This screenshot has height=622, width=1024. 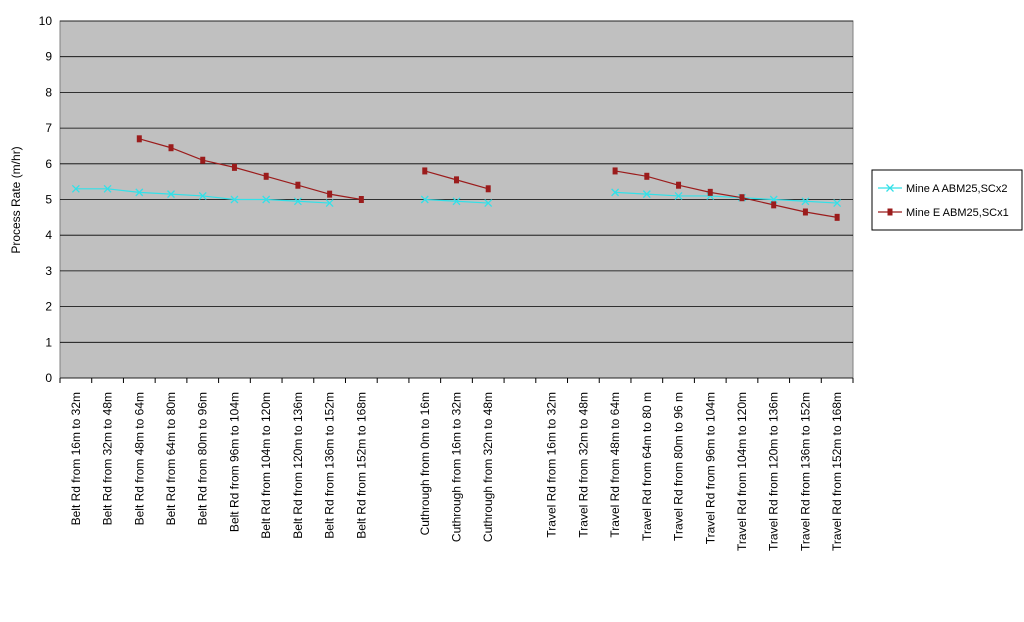 I want to click on y-tick-label: 8, so click(x=48, y=92).